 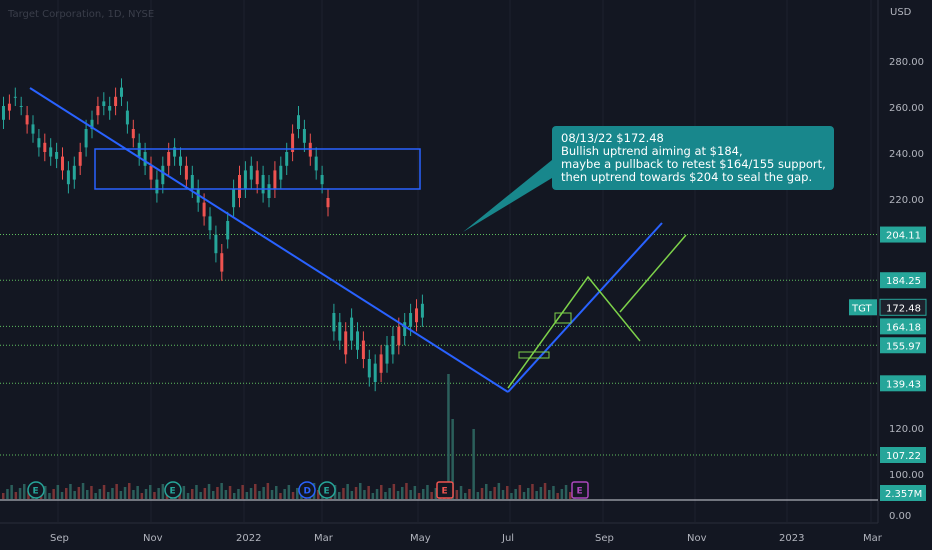 What do you see at coordinates (153, 538) in the screenshot?
I see `time-tick-label: Nov` at bounding box center [153, 538].